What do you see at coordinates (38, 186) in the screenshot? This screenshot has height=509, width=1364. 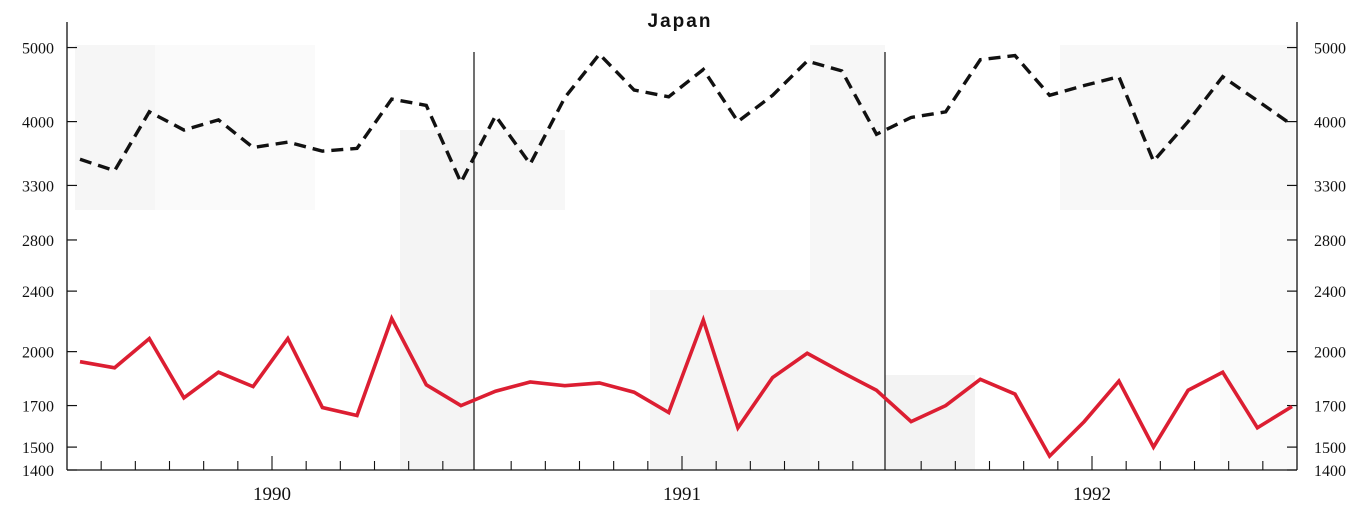 I see `y-tick-label-left: 3300` at bounding box center [38, 186].